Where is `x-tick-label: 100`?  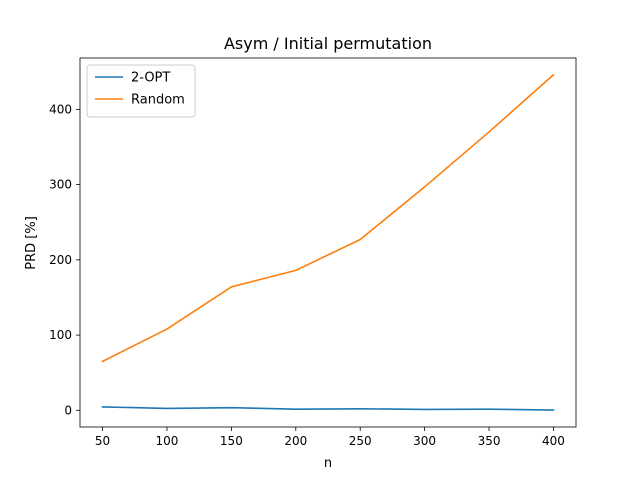 x-tick-label: 100 is located at coordinates (167, 441).